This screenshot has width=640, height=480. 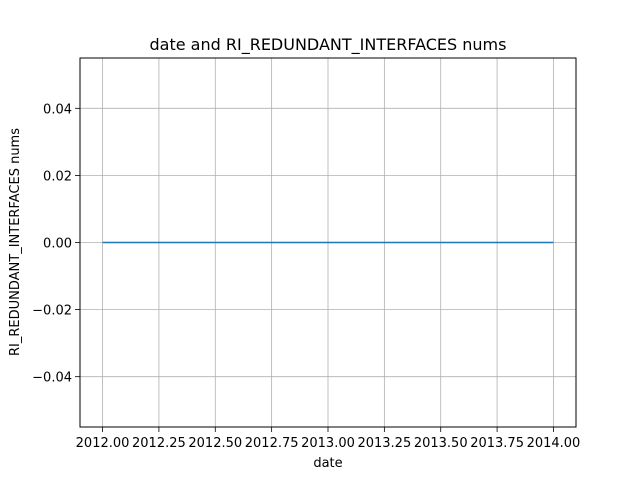 What do you see at coordinates (57, 176) in the screenshot?
I see `y-tick-label: 0.02` at bounding box center [57, 176].